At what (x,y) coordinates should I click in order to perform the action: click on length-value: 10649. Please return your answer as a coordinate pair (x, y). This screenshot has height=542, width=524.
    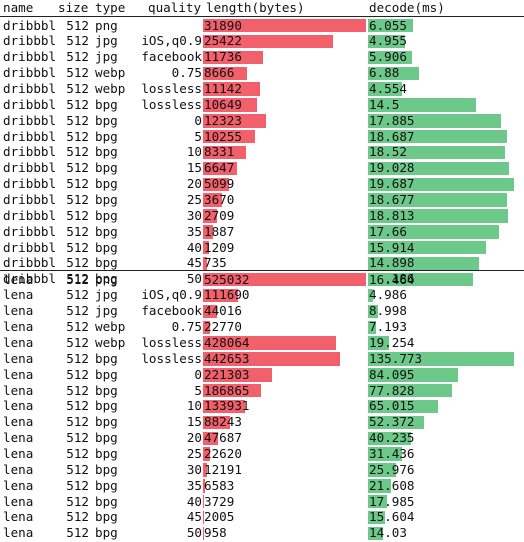
    Looking at the image, I should click on (223, 104).